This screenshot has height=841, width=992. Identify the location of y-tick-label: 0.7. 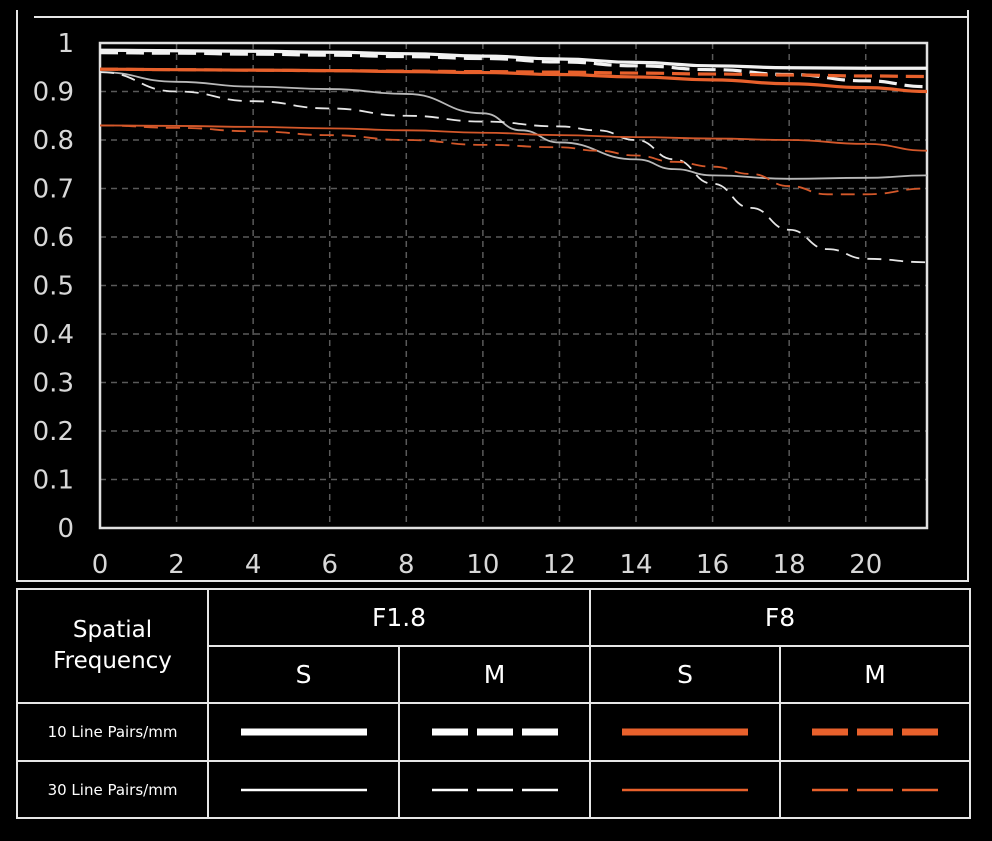
(53, 190).